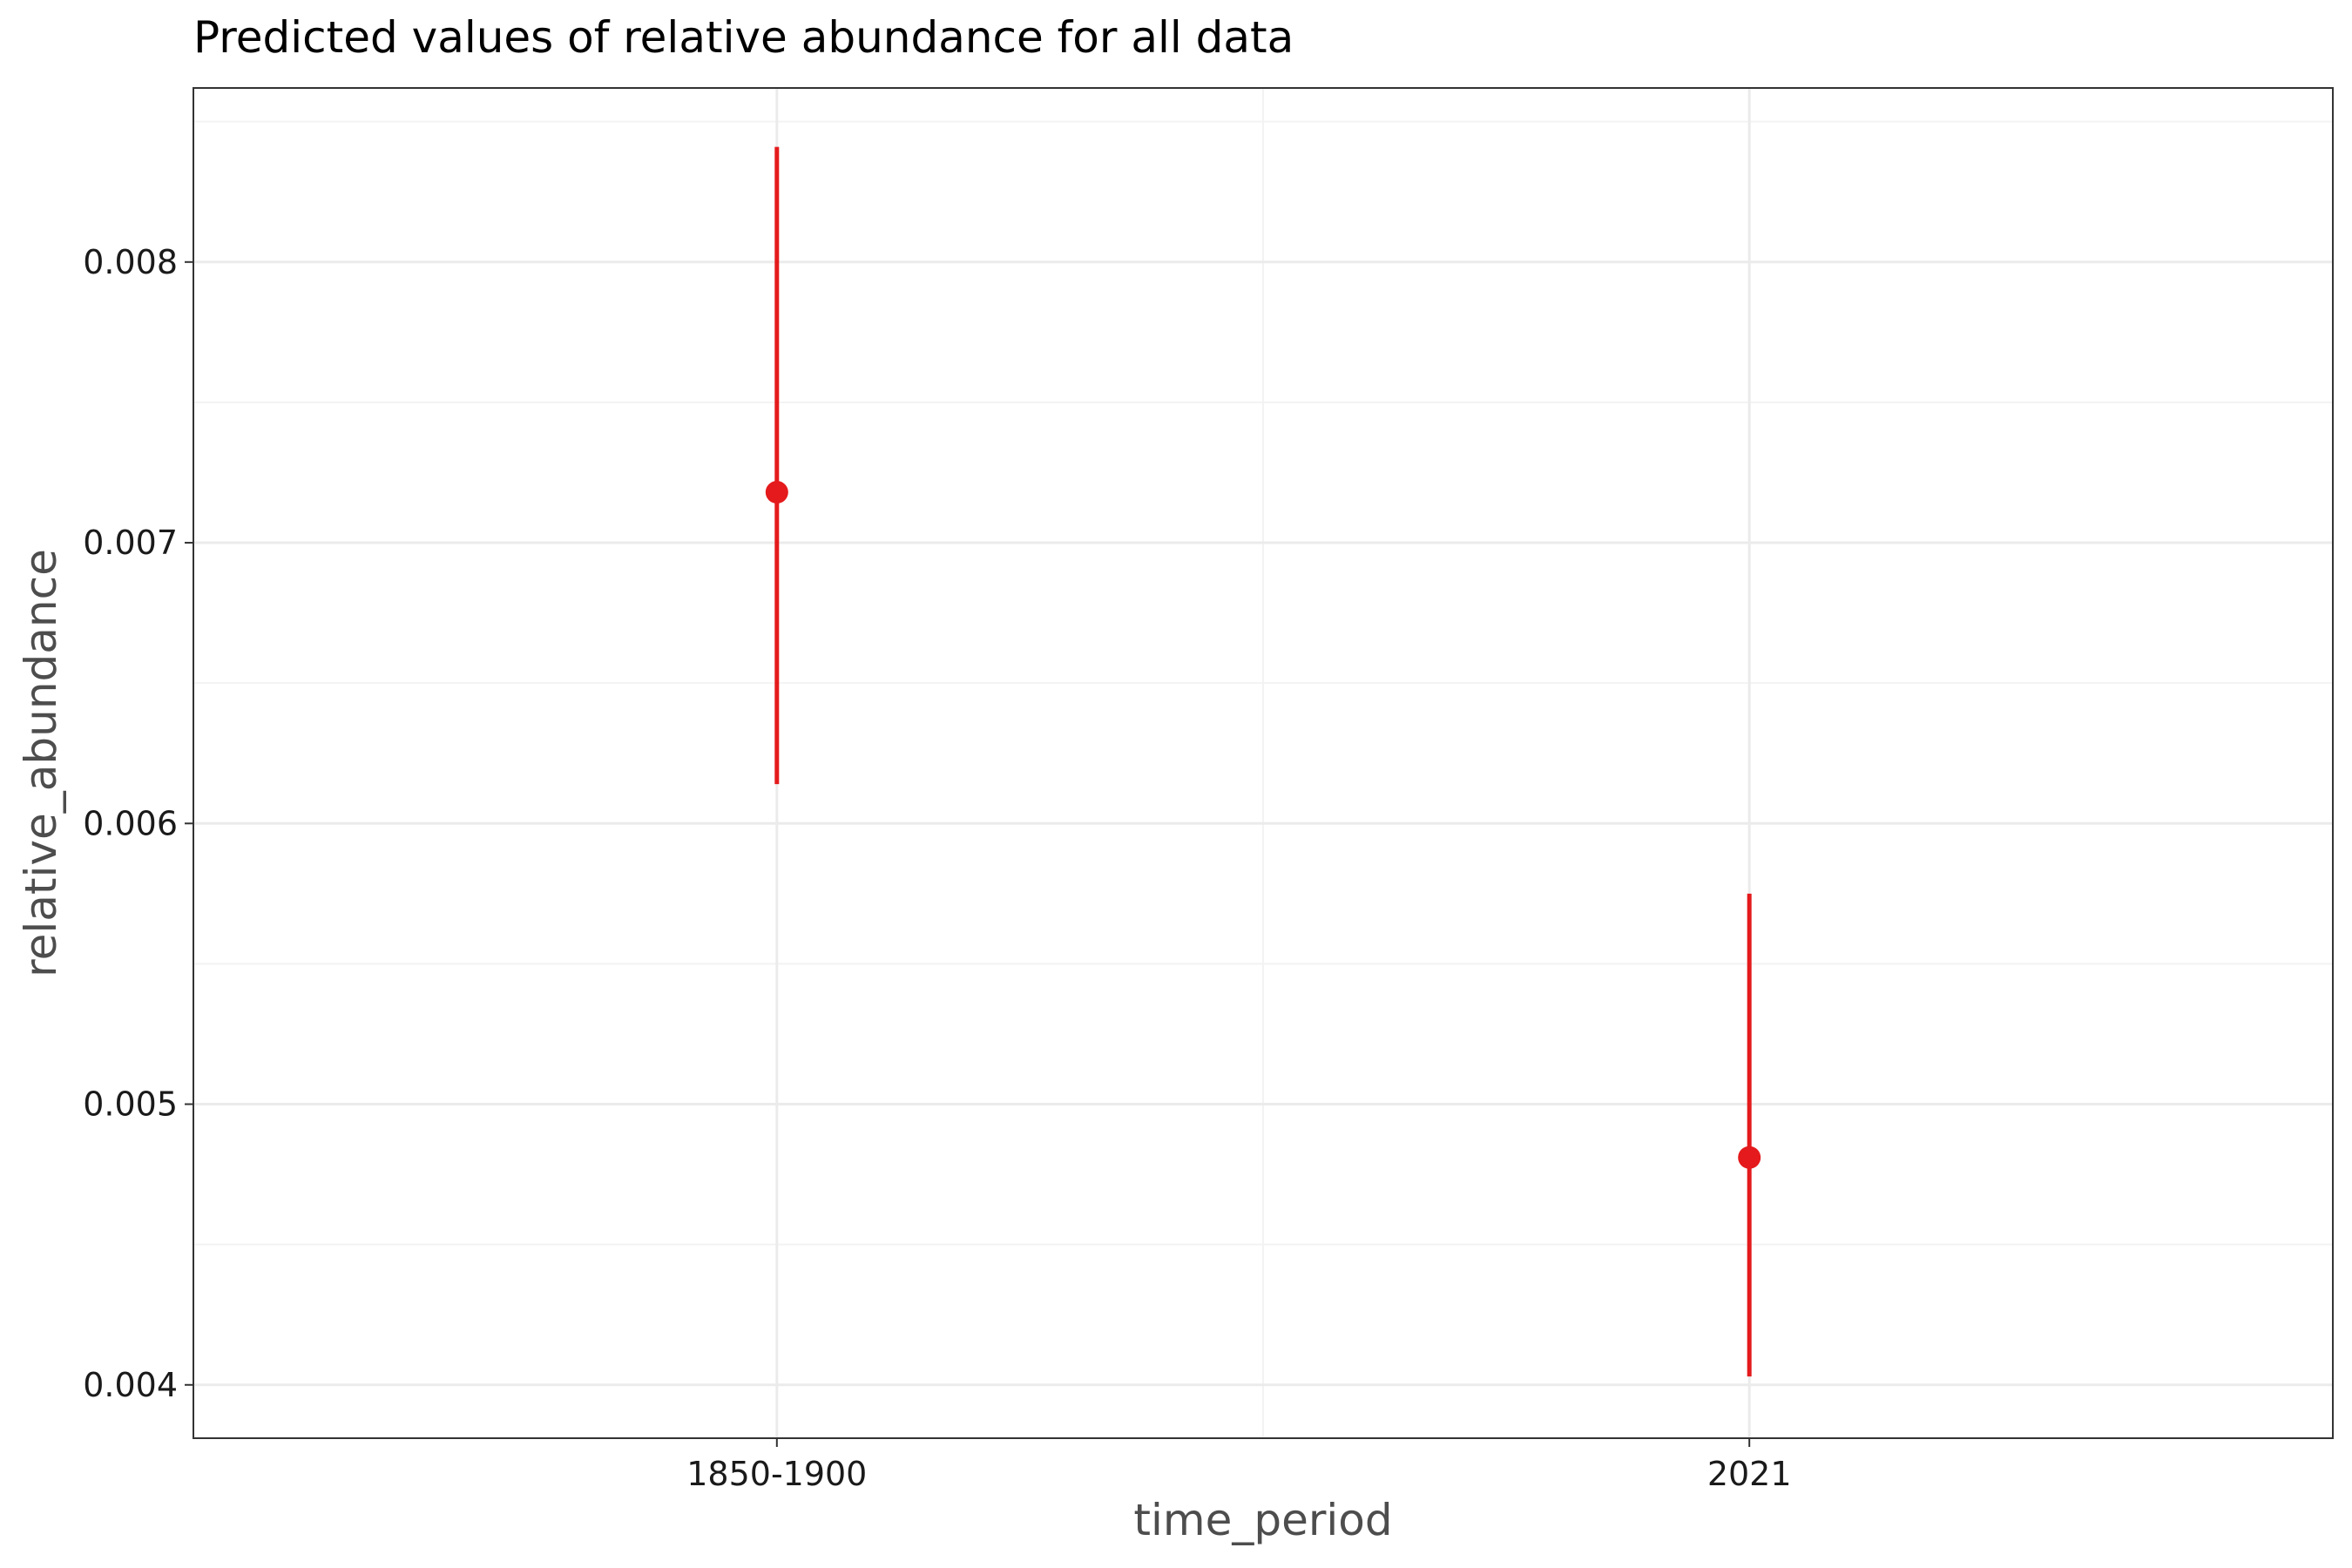 This screenshot has width=2352, height=1568. Describe the element at coordinates (130, 1385) in the screenshot. I see `y-tick-label: 0.004` at that location.